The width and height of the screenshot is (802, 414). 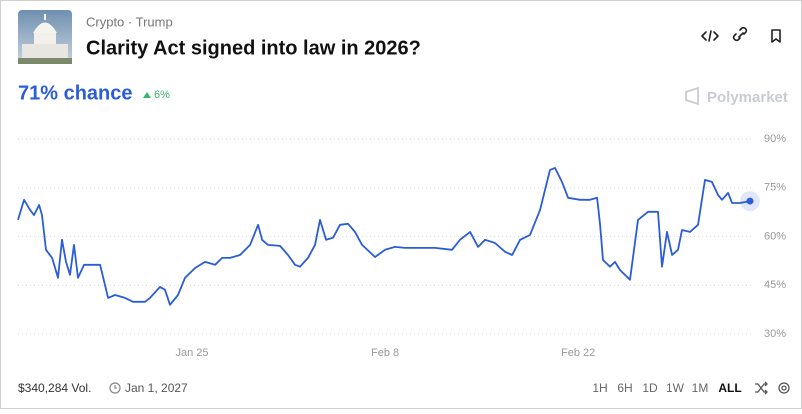 I want to click on market-tags: Crypto · Trump, so click(x=129, y=21).